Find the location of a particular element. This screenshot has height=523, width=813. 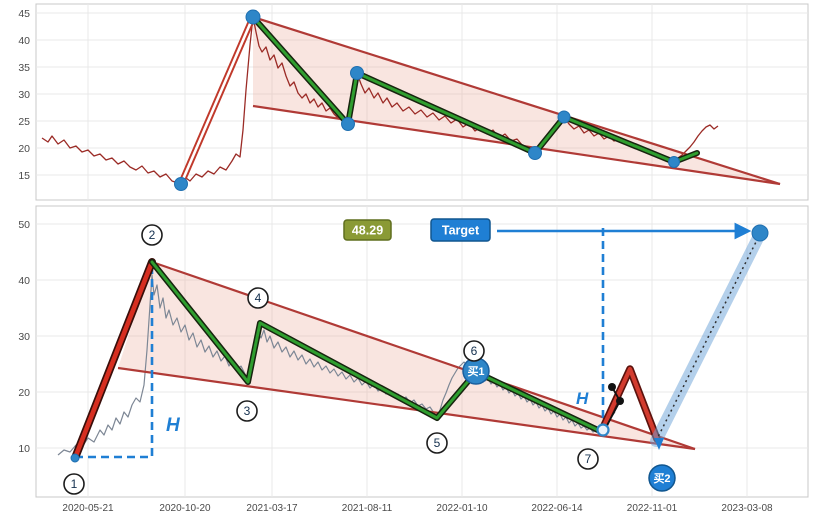

wave-number-1: 1 is located at coordinates (74, 484).